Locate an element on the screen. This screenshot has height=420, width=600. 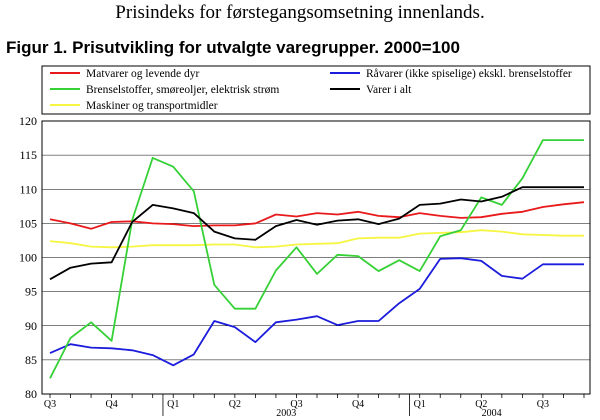
legend-label: Varer i alt is located at coordinates (389, 90).